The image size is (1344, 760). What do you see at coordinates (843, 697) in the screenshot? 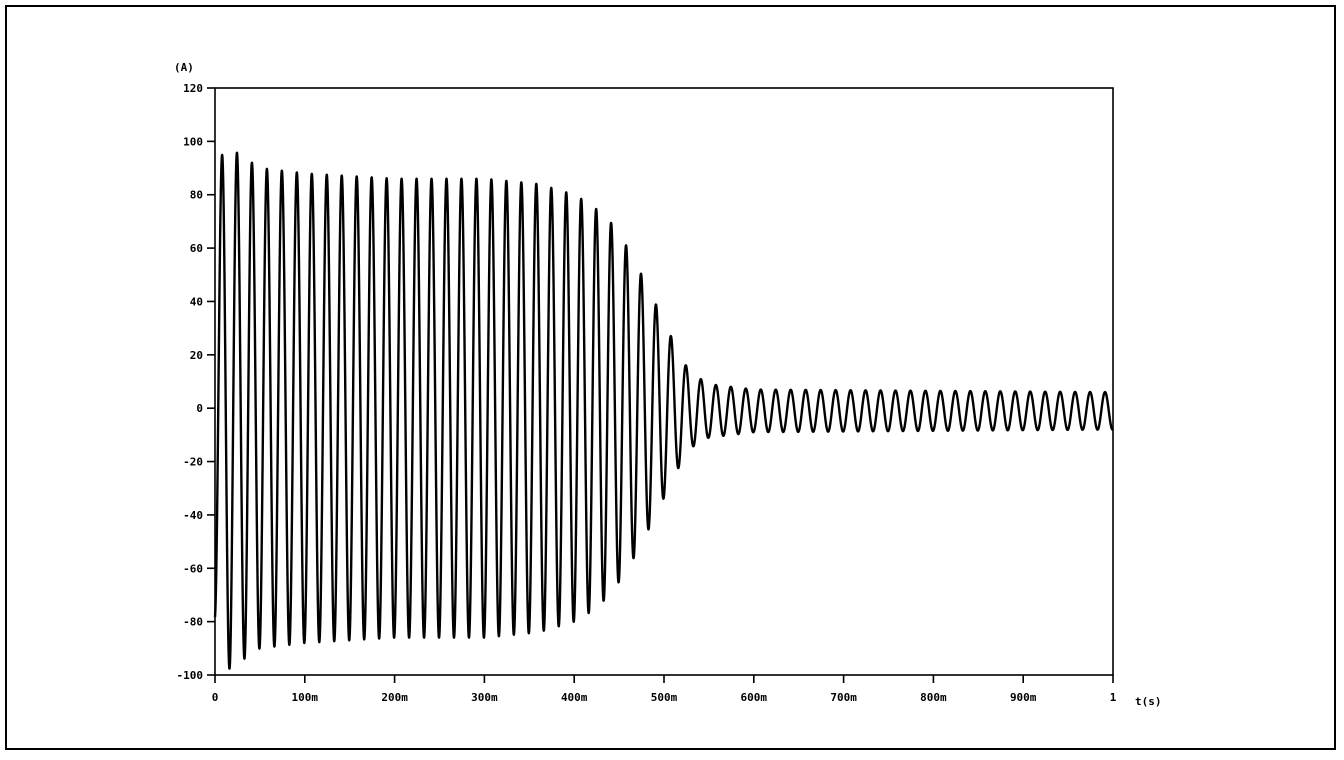
I see `x-tick-label: 700m` at bounding box center [843, 697].